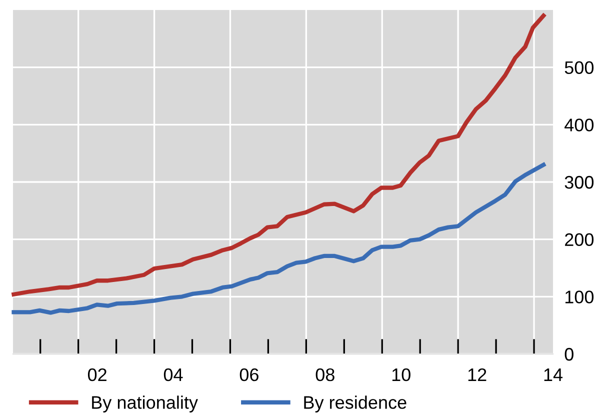 The width and height of the screenshot is (601, 414). Describe the element at coordinates (579, 125) in the screenshot. I see `y-tick-label: 400` at that location.